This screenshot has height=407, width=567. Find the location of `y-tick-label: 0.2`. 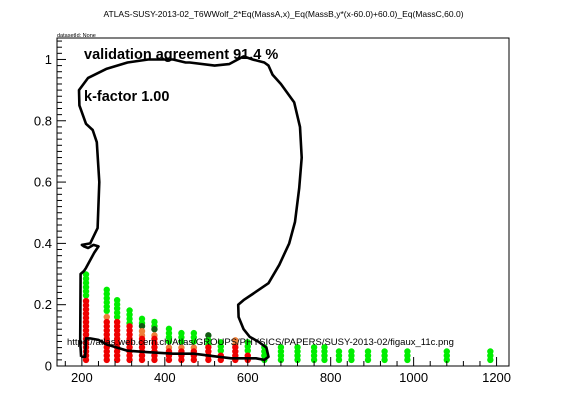

y-tick-label: 0.2 is located at coordinates (43, 304).